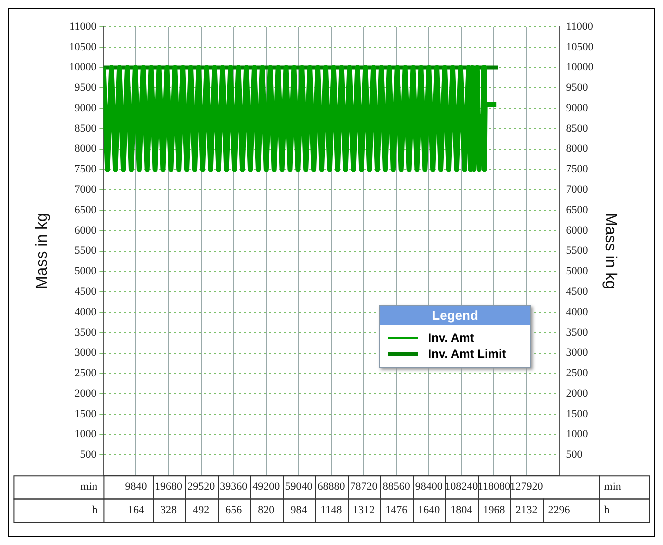 Image resolution: width=663 pixels, height=545 pixels. I want to click on x-tick-label: 108240, so click(462, 487).